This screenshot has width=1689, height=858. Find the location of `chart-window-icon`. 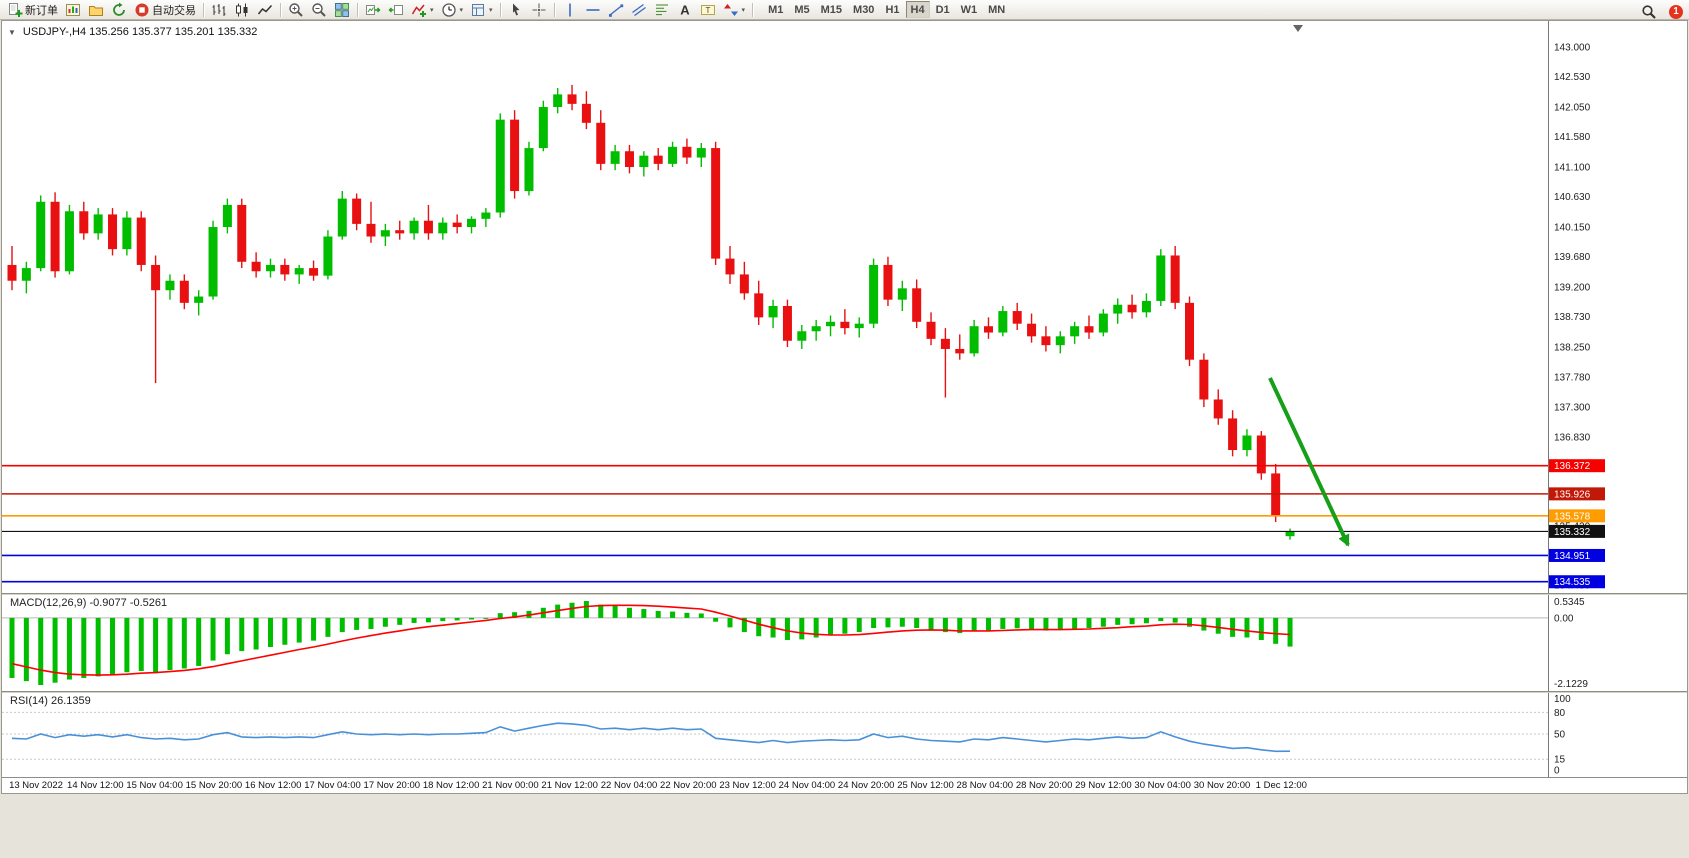

chart-window-icon is located at coordinates (73, 10).